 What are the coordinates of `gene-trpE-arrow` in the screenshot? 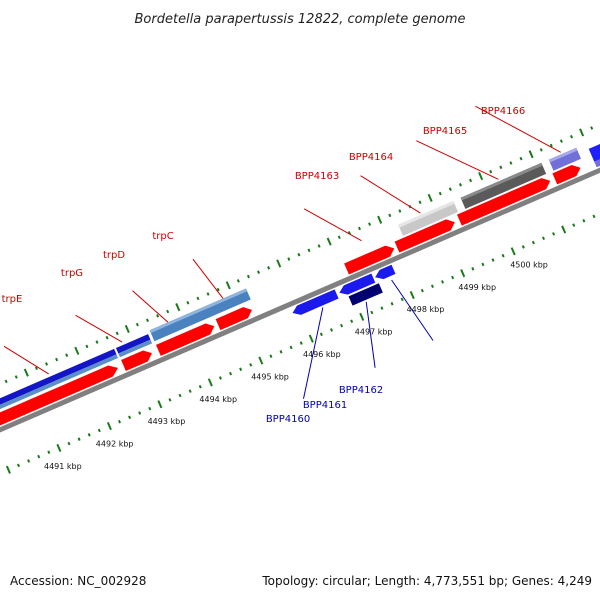 It's located at (59, 398).